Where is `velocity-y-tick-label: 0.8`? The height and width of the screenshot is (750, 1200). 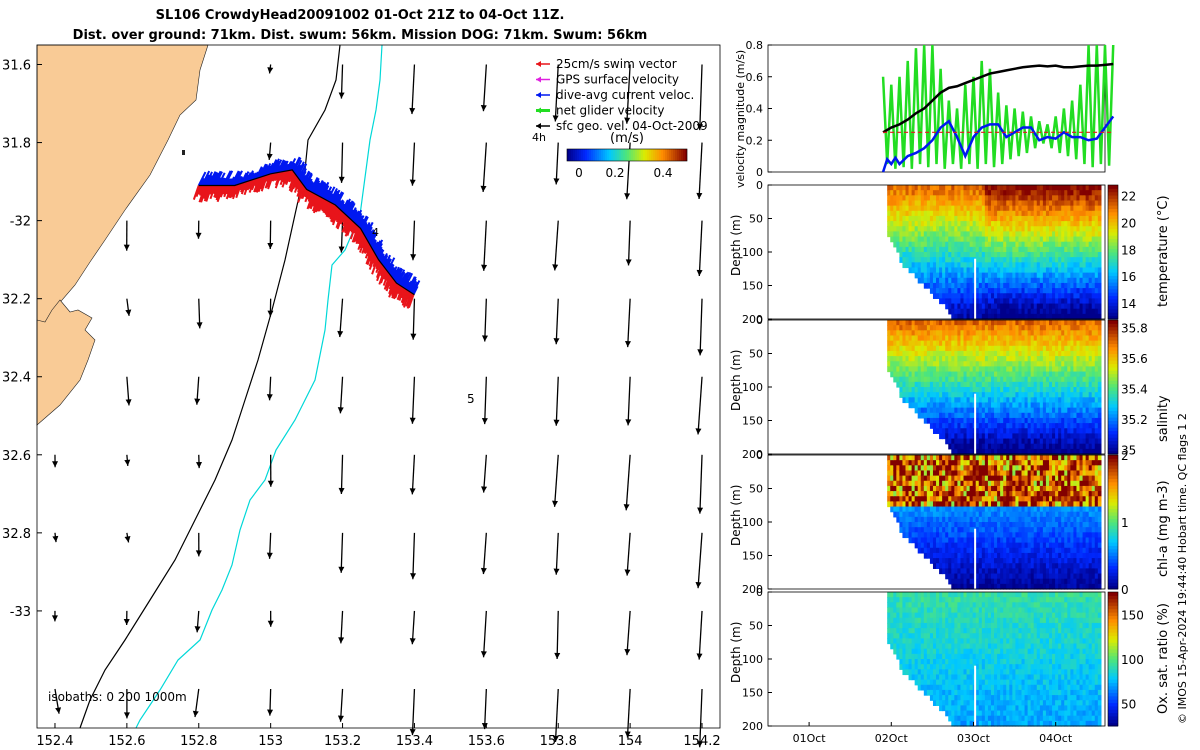
velocity-y-tick-label: 0.8 is located at coordinates (755, 45).